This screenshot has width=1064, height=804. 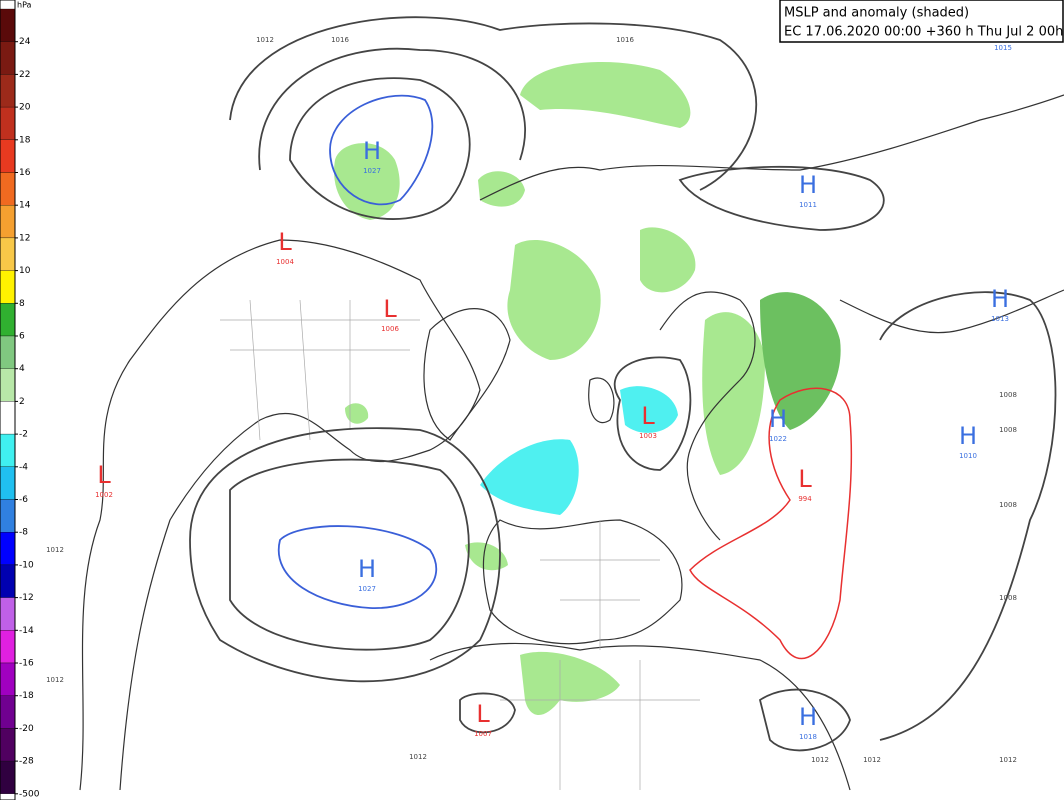 What do you see at coordinates (805, 499) in the screenshot?
I see `center-value: 994` at bounding box center [805, 499].